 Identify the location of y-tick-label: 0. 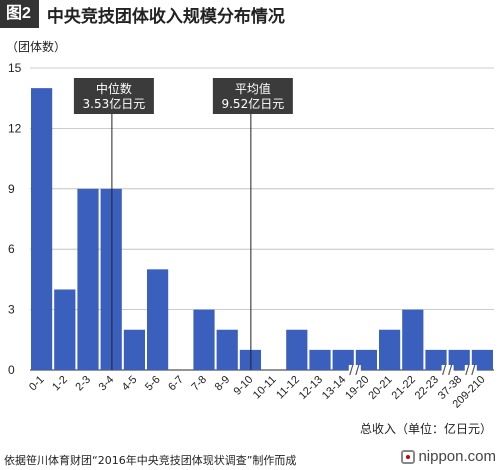
(11, 370).